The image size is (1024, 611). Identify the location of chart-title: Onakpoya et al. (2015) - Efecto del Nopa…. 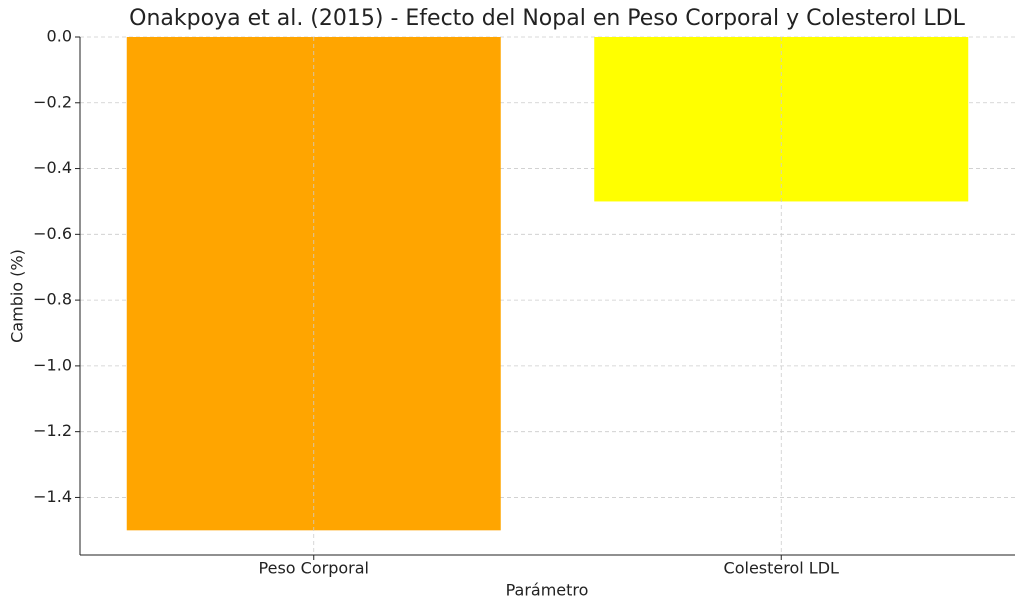
(547, 18).